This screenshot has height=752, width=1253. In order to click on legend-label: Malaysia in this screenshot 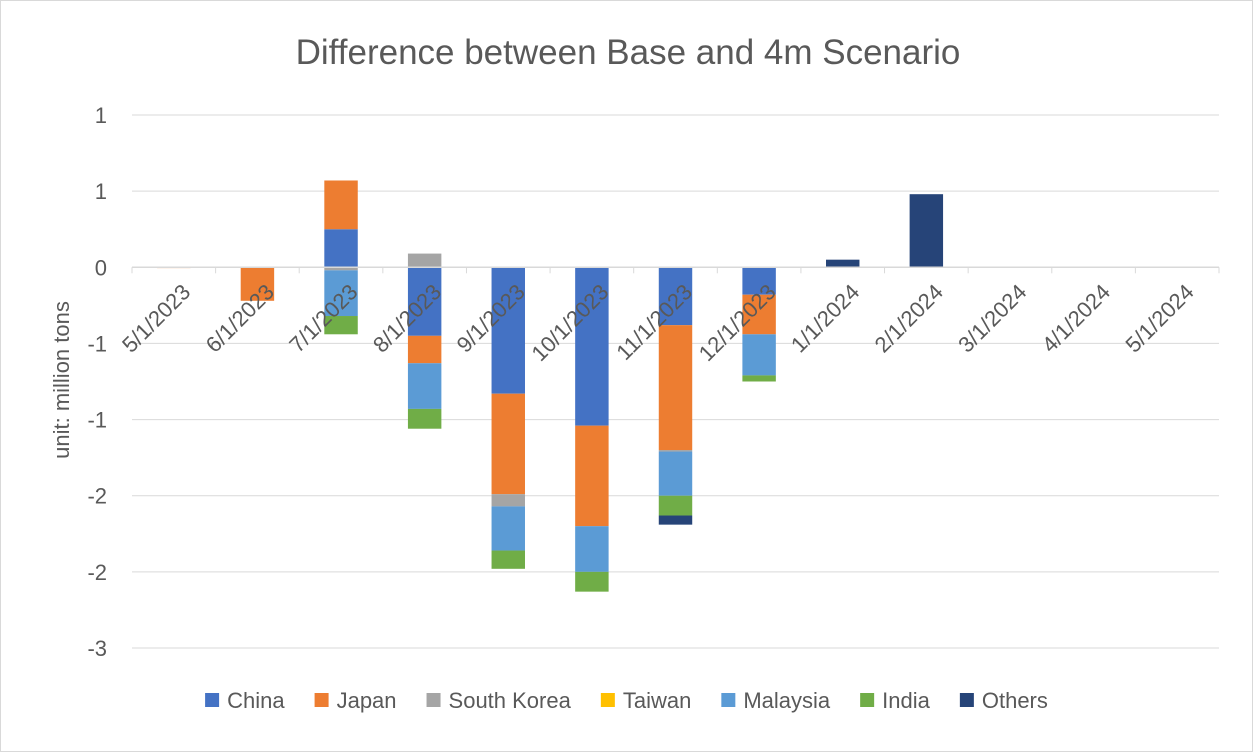, I will do `click(787, 700)`.